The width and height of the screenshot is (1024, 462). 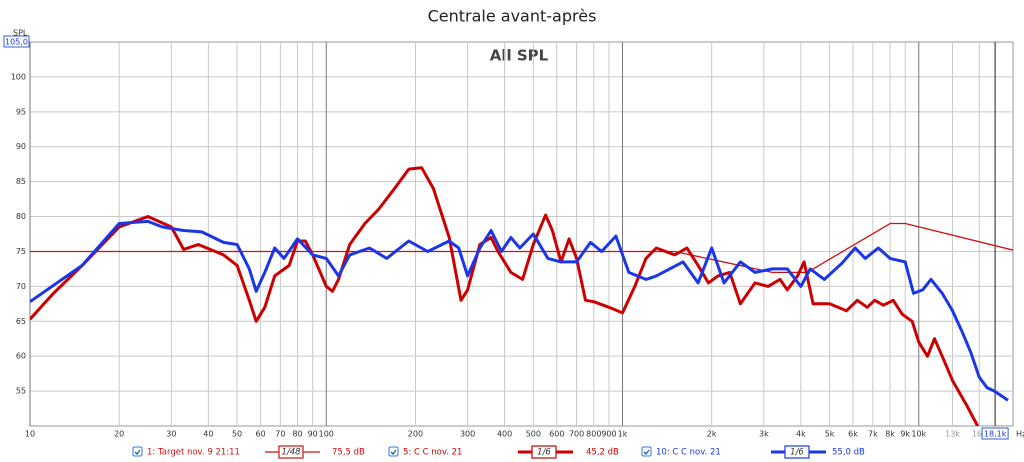 I want to click on legend-label: 1: Target nov. 9 21:11, so click(x=193, y=453).